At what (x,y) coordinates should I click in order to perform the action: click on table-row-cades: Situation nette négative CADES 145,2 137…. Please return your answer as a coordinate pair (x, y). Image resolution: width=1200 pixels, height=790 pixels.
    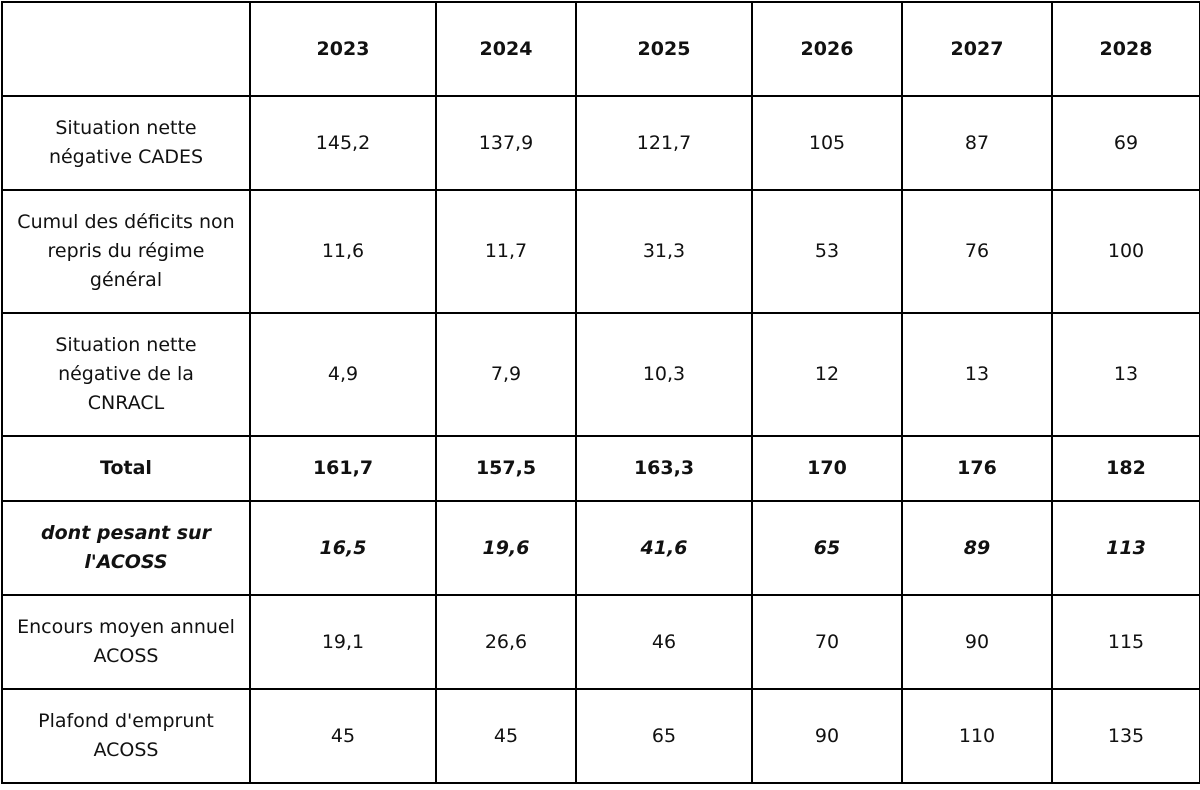
    Looking at the image, I should click on (600, 143).